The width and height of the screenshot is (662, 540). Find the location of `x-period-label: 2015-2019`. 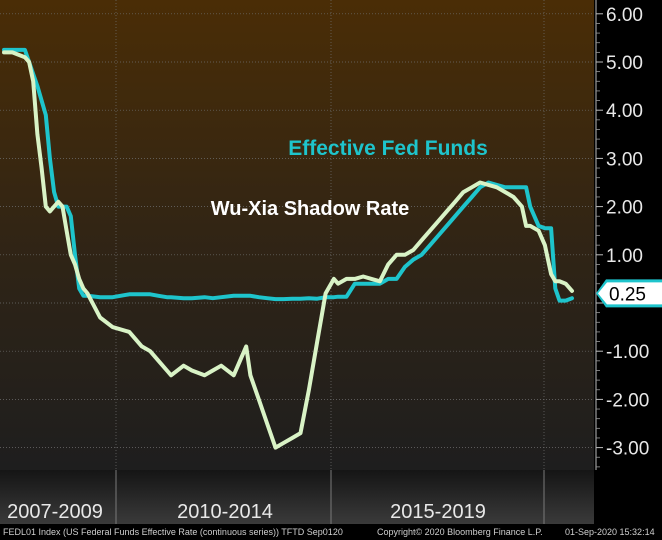

x-period-label: 2015-2019 is located at coordinates (438, 512).